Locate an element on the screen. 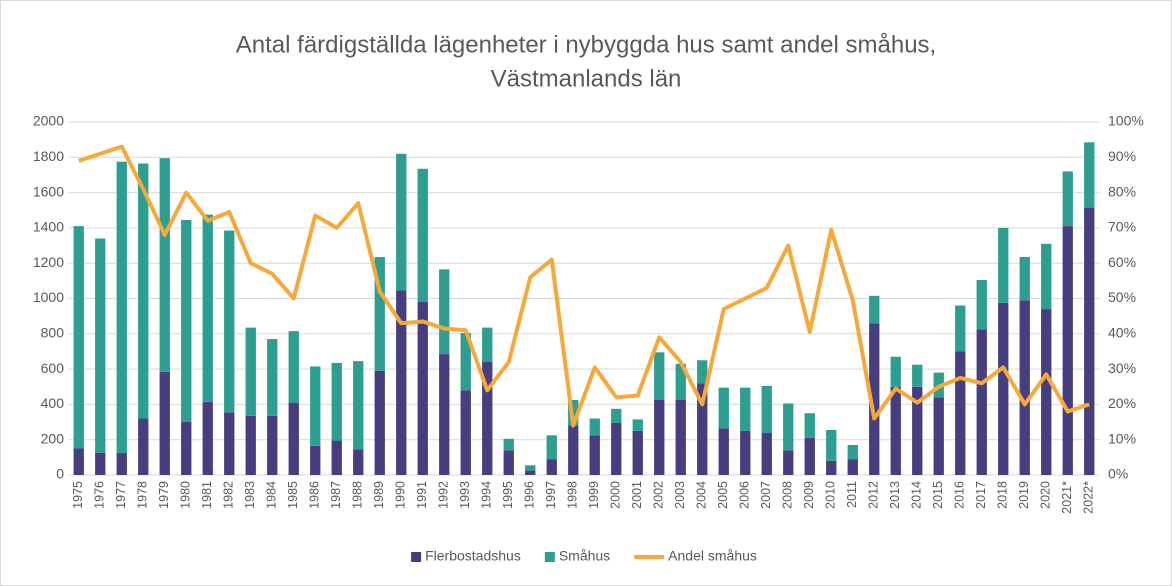 The image size is (1172, 586). x-tick-label: 2006 is located at coordinates (745, 495).